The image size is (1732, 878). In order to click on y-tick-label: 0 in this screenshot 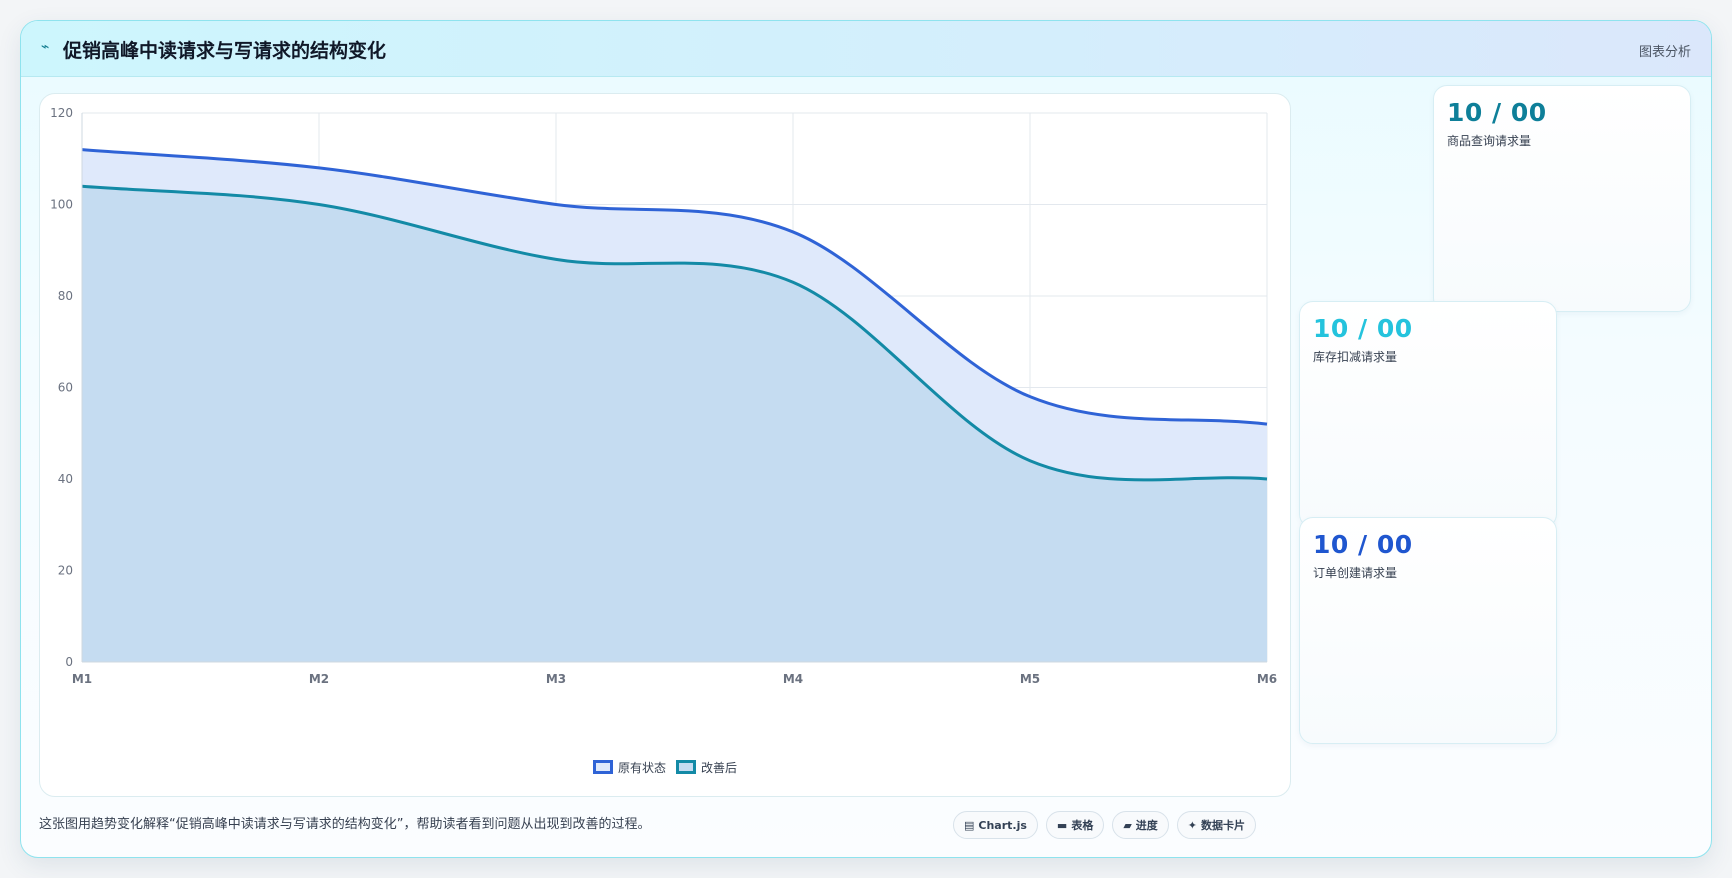, I will do `click(69, 662)`.